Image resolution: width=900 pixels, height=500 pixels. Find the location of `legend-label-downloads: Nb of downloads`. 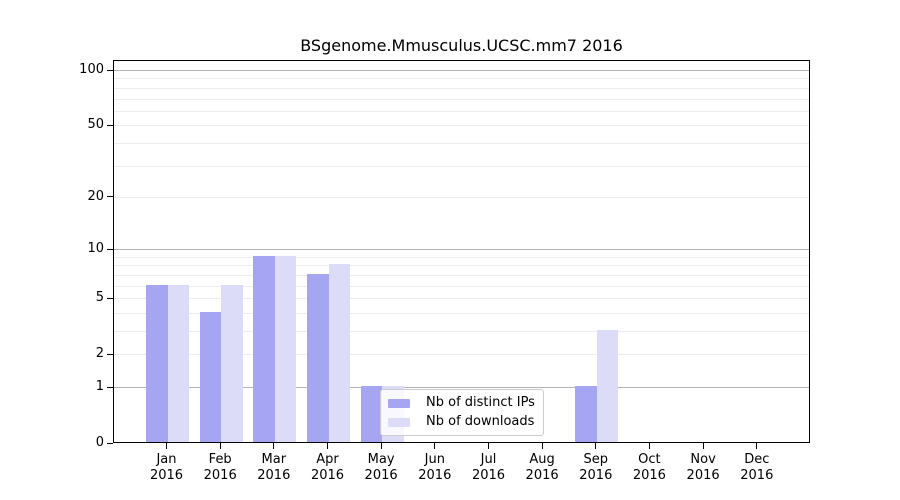

legend-label-downloads: Nb of downloads is located at coordinates (480, 421).